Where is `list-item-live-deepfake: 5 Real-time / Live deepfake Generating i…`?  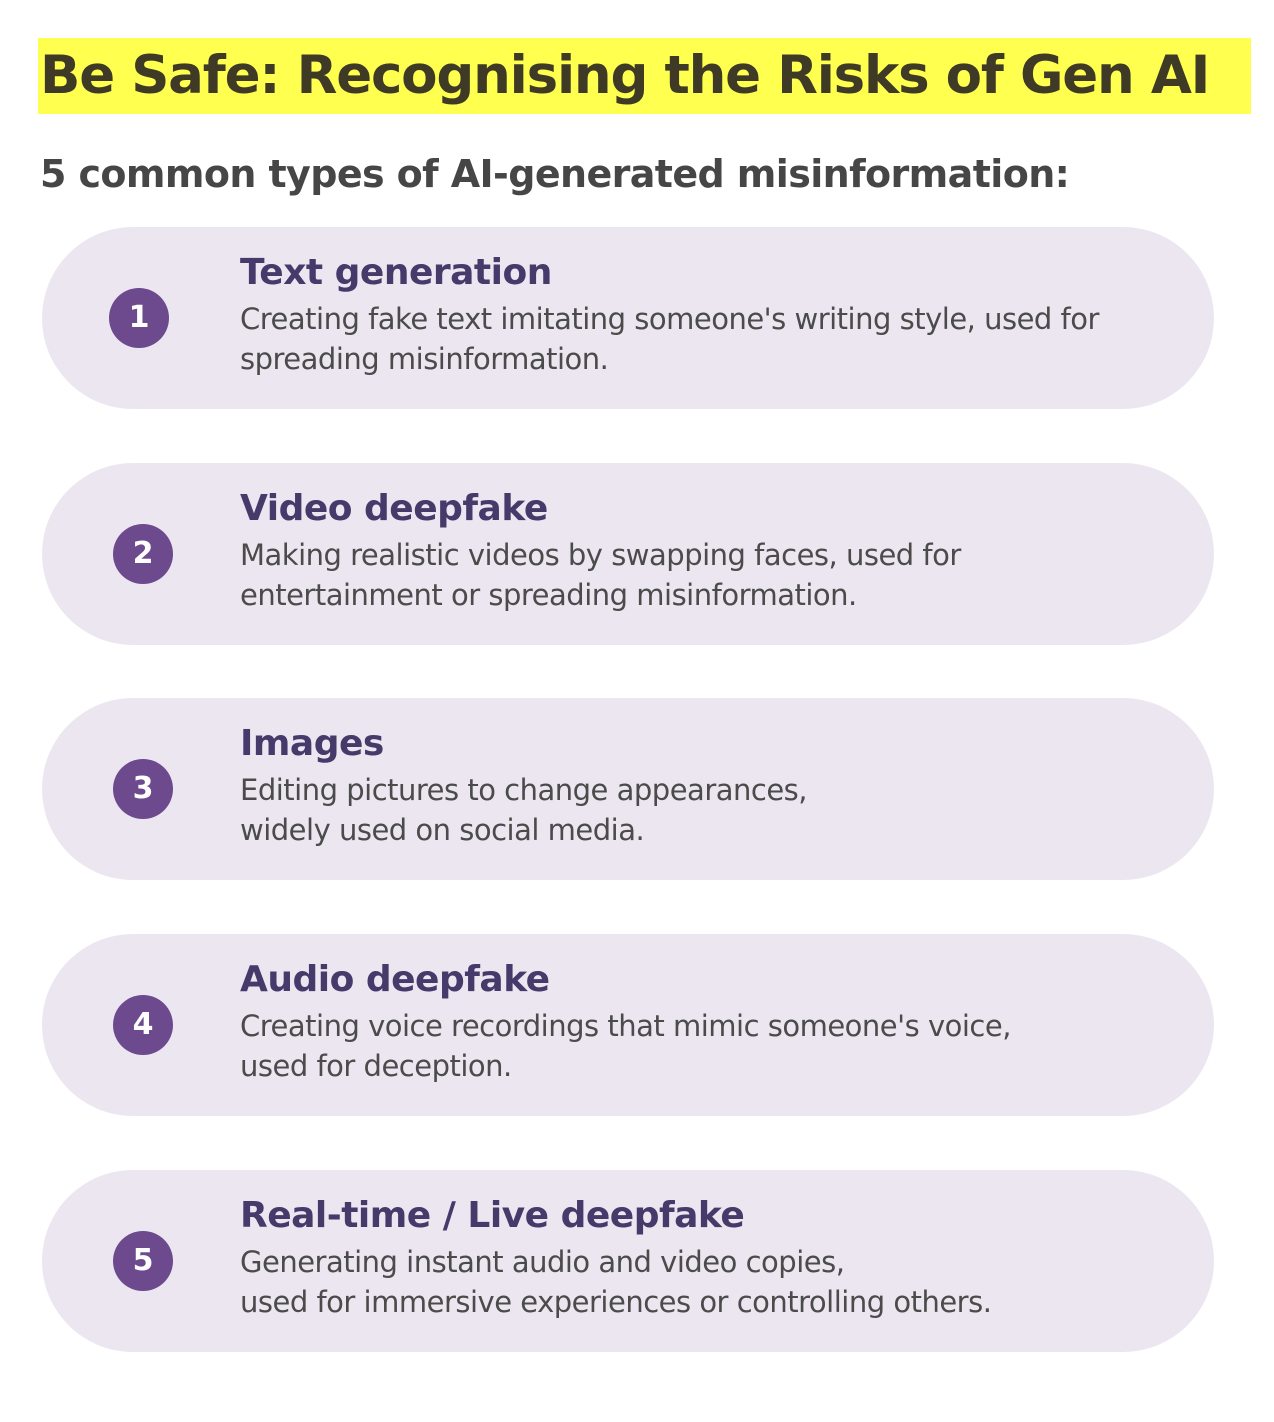 list-item-live-deepfake: 5 Real-time / Live deepfake Generating i… is located at coordinates (628, 1261).